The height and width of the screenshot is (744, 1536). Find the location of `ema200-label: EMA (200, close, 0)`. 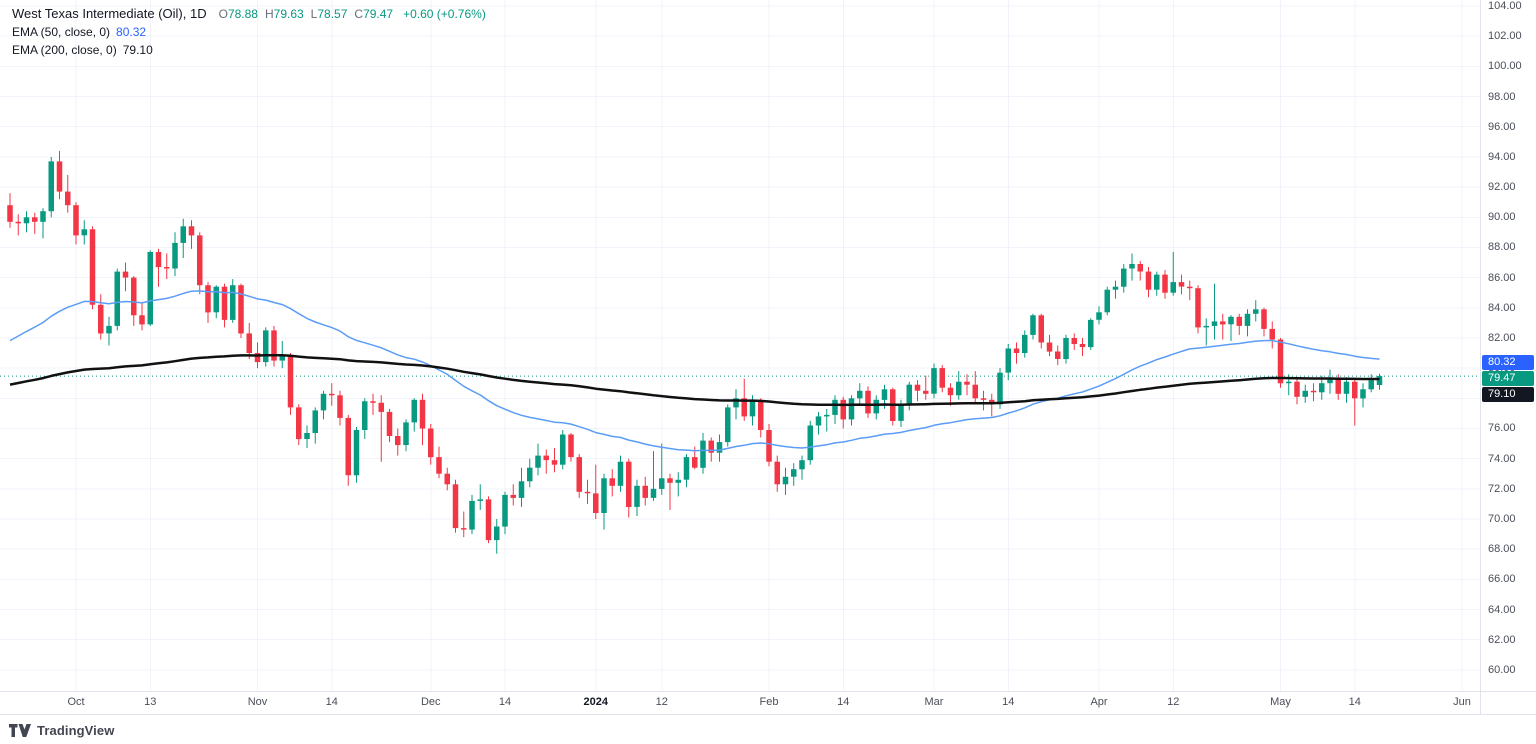

ema200-label: EMA (200, close, 0) is located at coordinates (64, 50).